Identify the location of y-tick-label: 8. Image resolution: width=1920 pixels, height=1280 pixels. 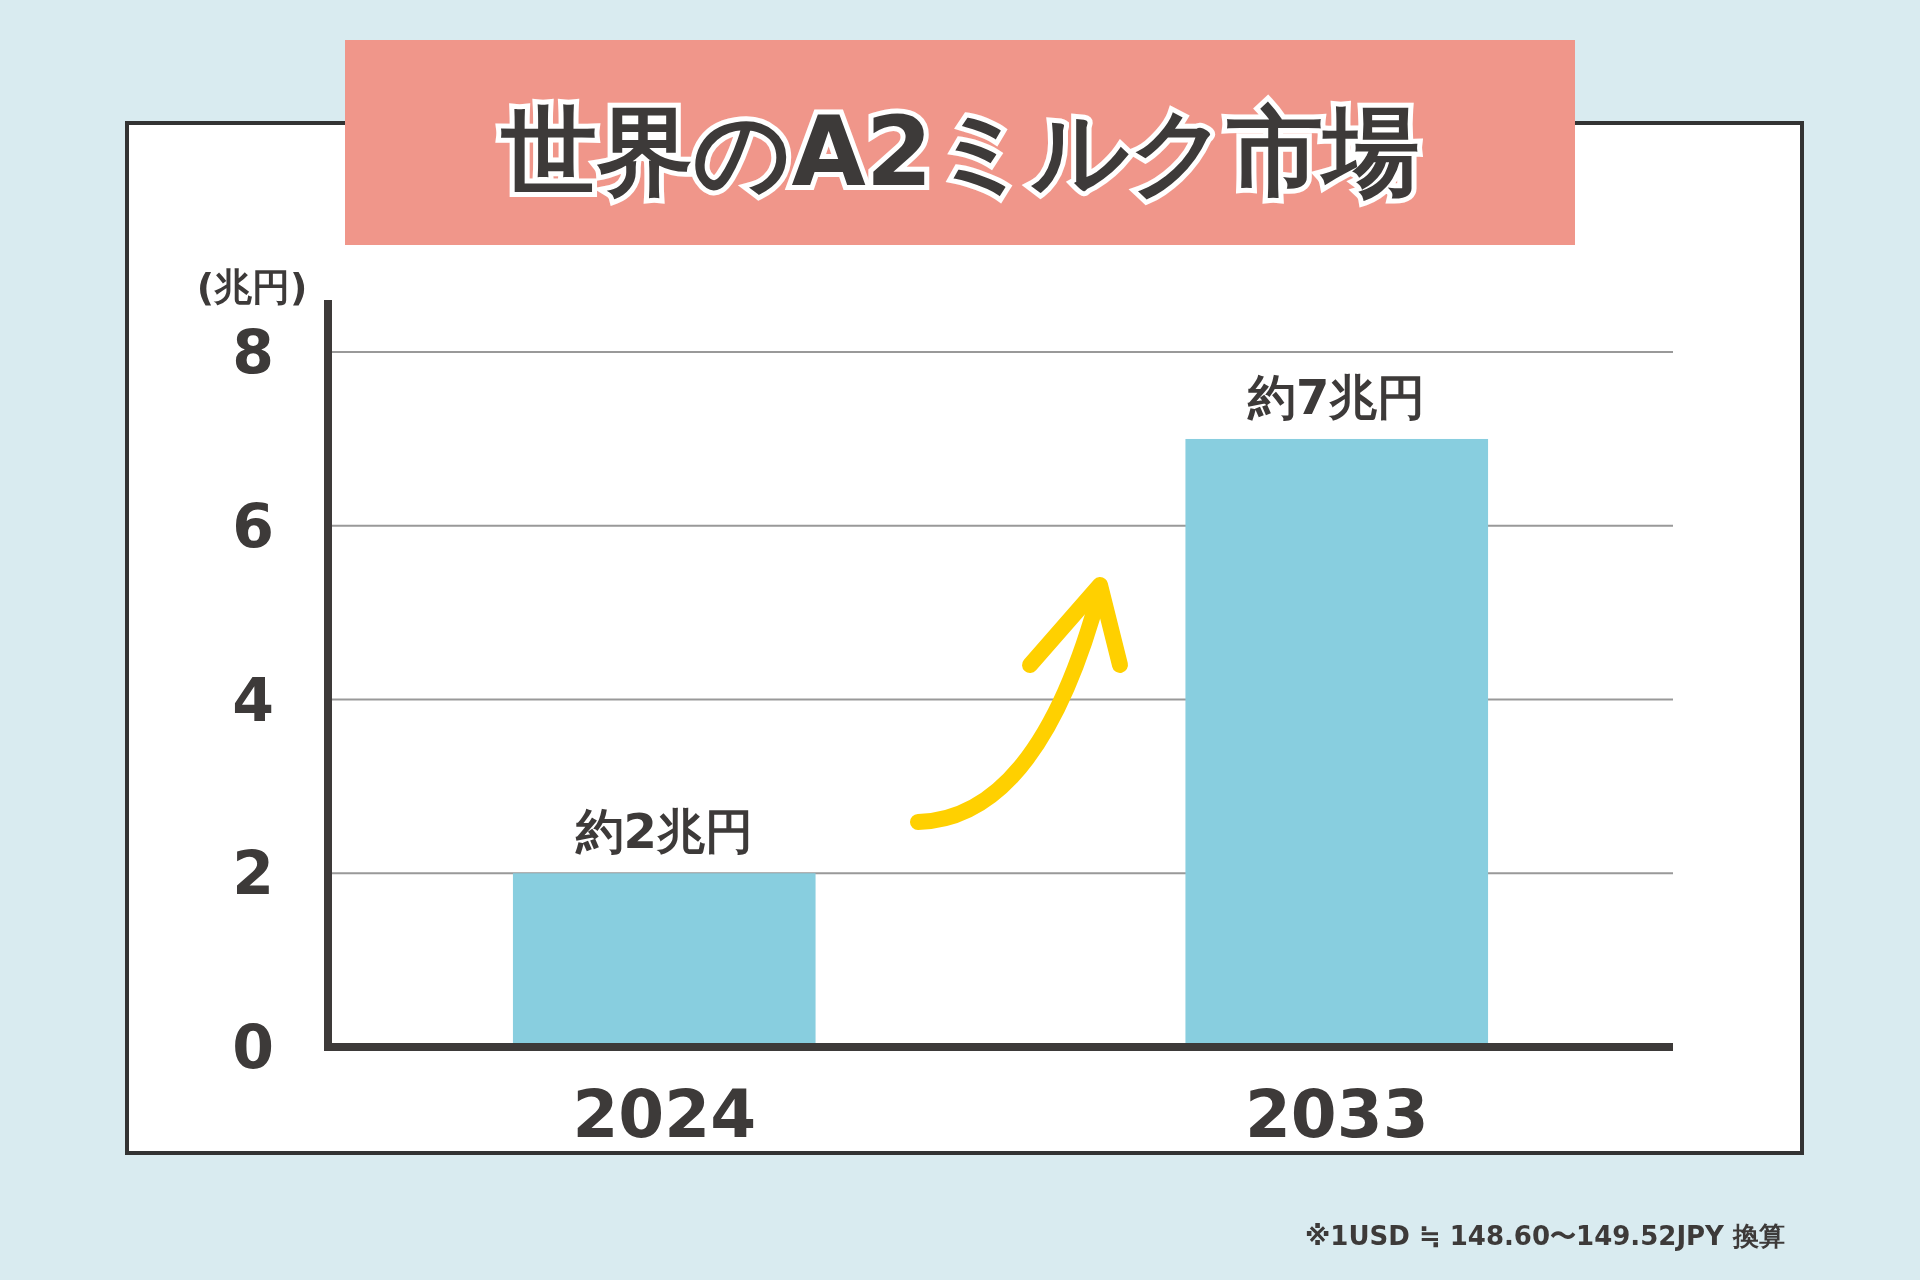
(253, 352).